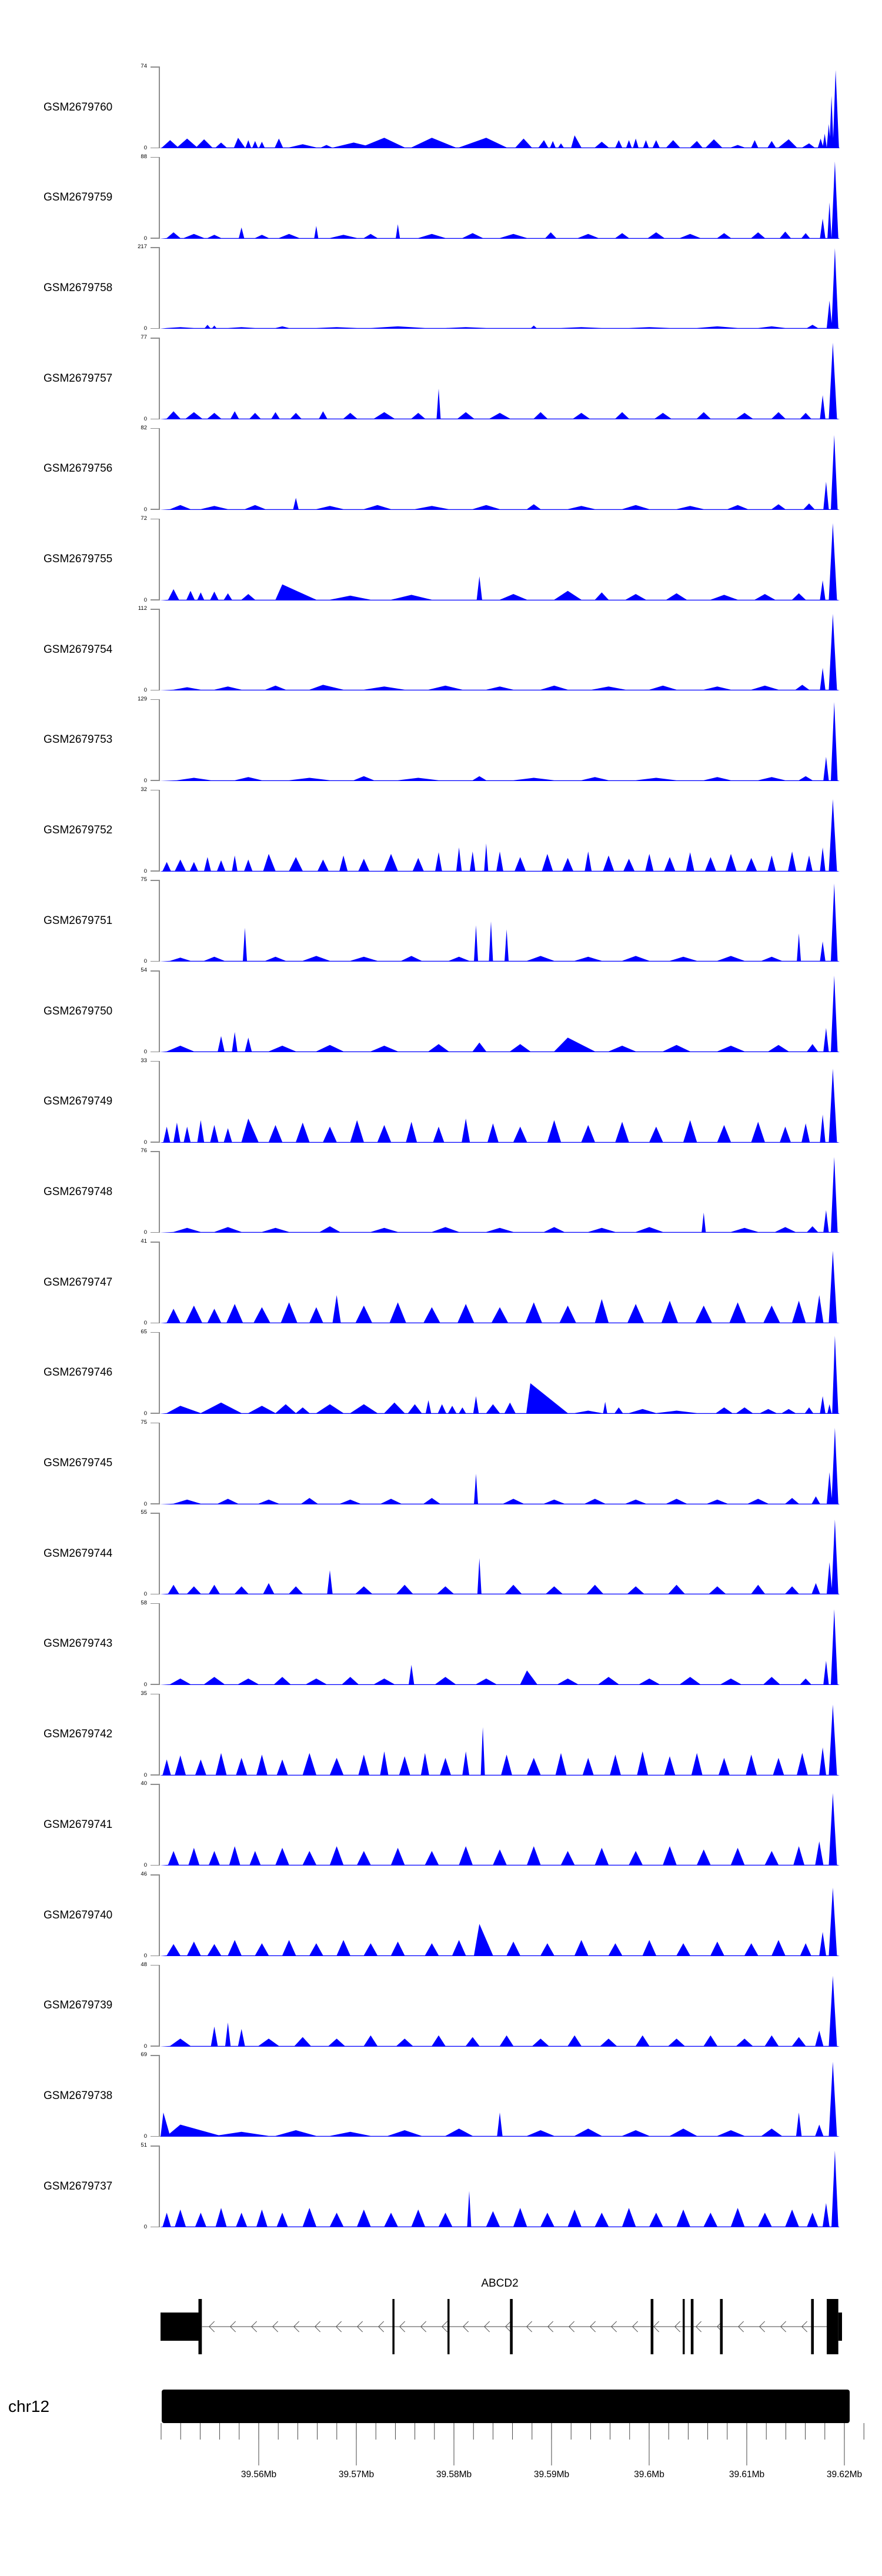 The image size is (882, 2576). I want to click on coverage-track-row: GSM2679751 75 0, so click(441, 920).